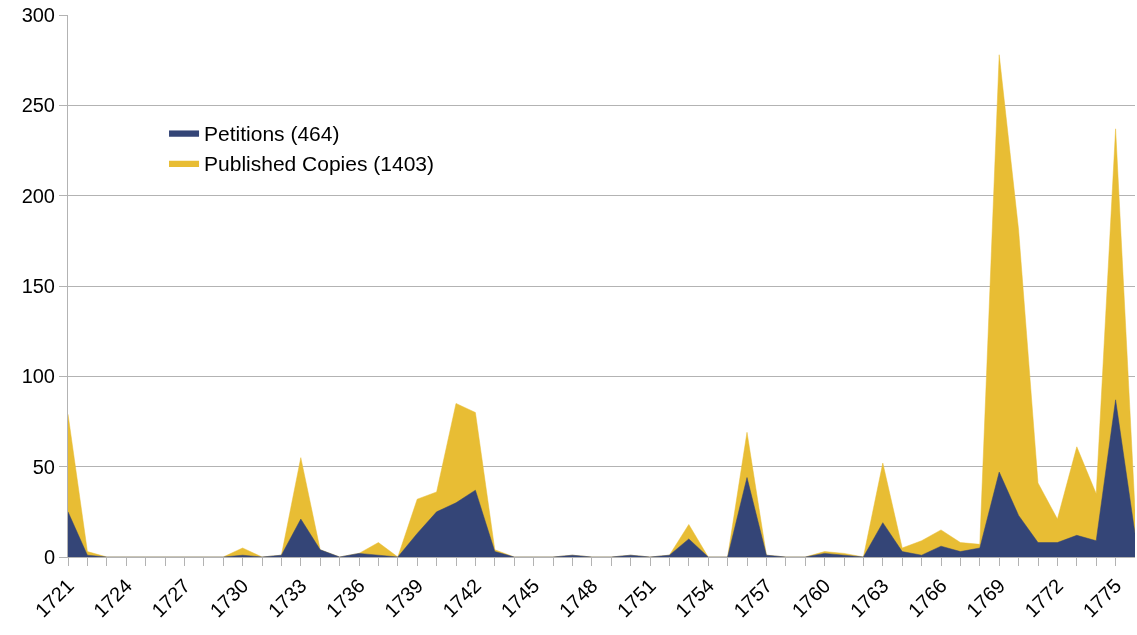 Image resolution: width=1137 pixels, height=635 pixels. What do you see at coordinates (38, 286) in the screenshot?
I see `y-tick-label: 150` at bounding box center [38, 286].